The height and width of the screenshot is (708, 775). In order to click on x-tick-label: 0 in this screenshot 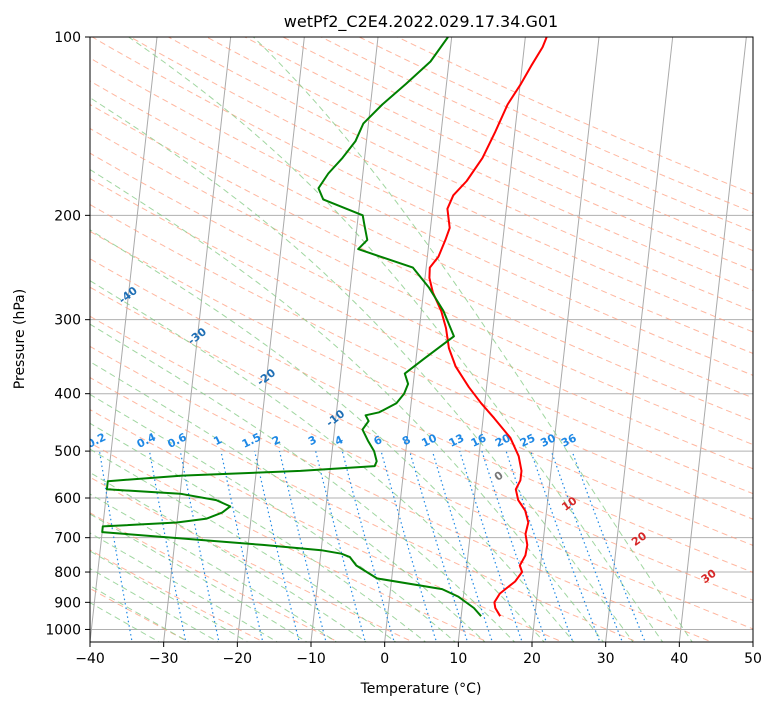, I will do `click(384, 659)`.